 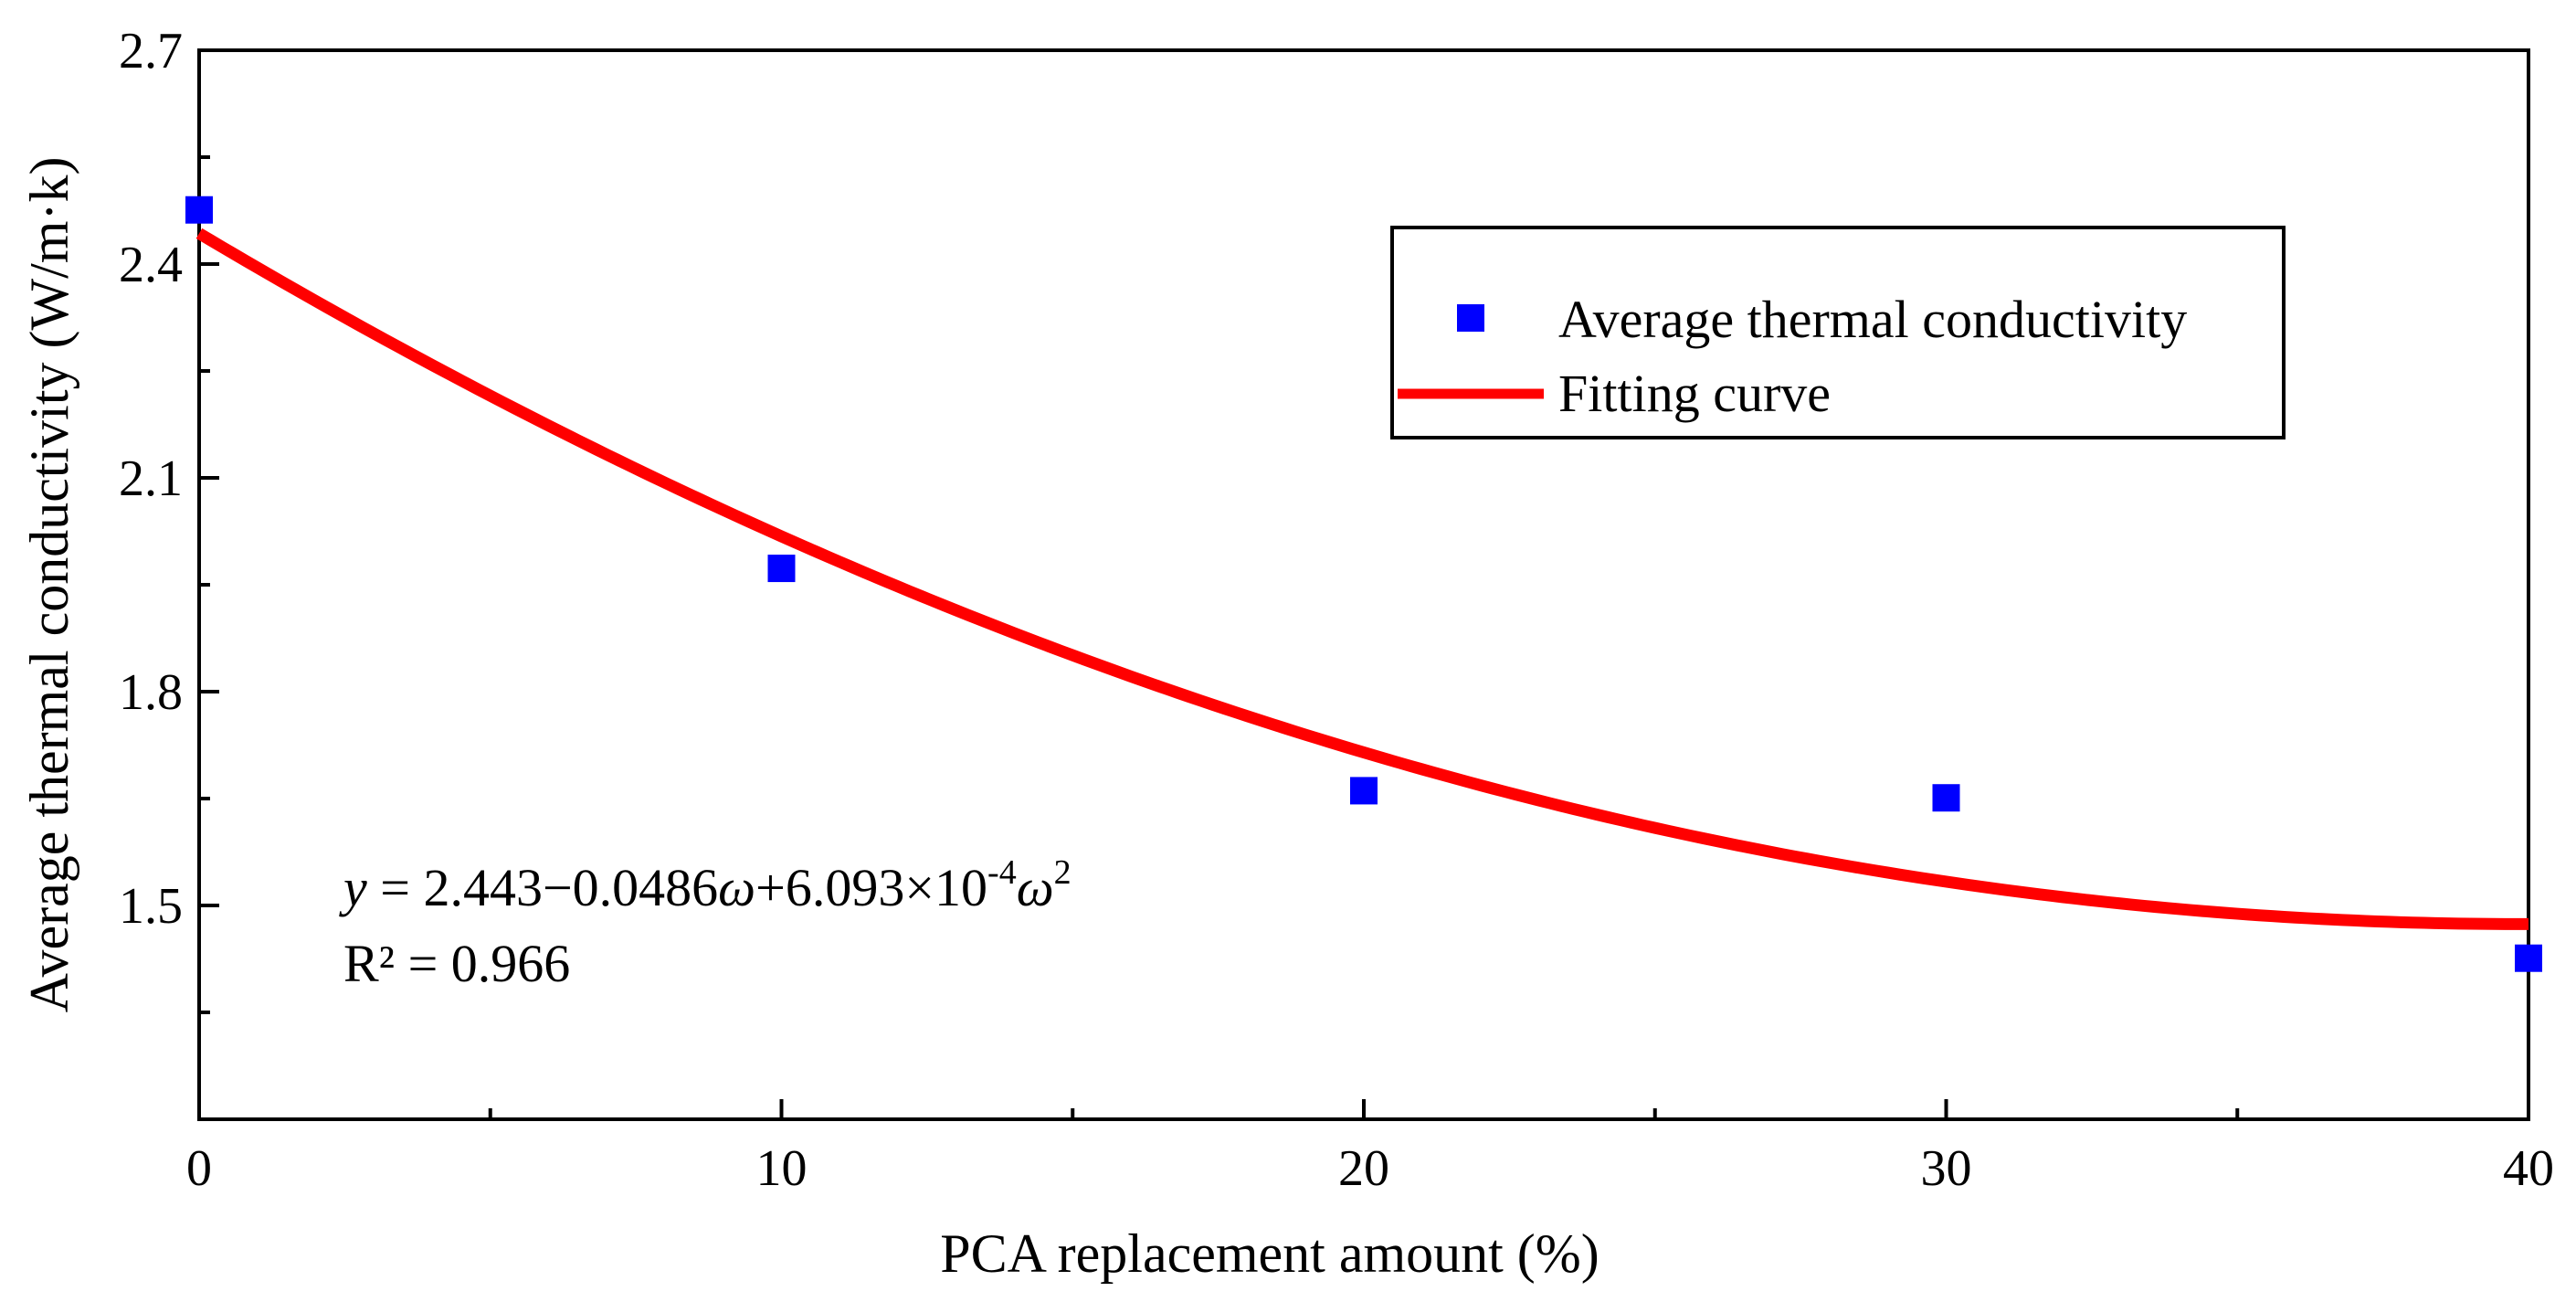 What do you see at coordinates (151, 692) in the screenshot?
I see `y-tick-label: 1.8` at bounding box center [151, 692].